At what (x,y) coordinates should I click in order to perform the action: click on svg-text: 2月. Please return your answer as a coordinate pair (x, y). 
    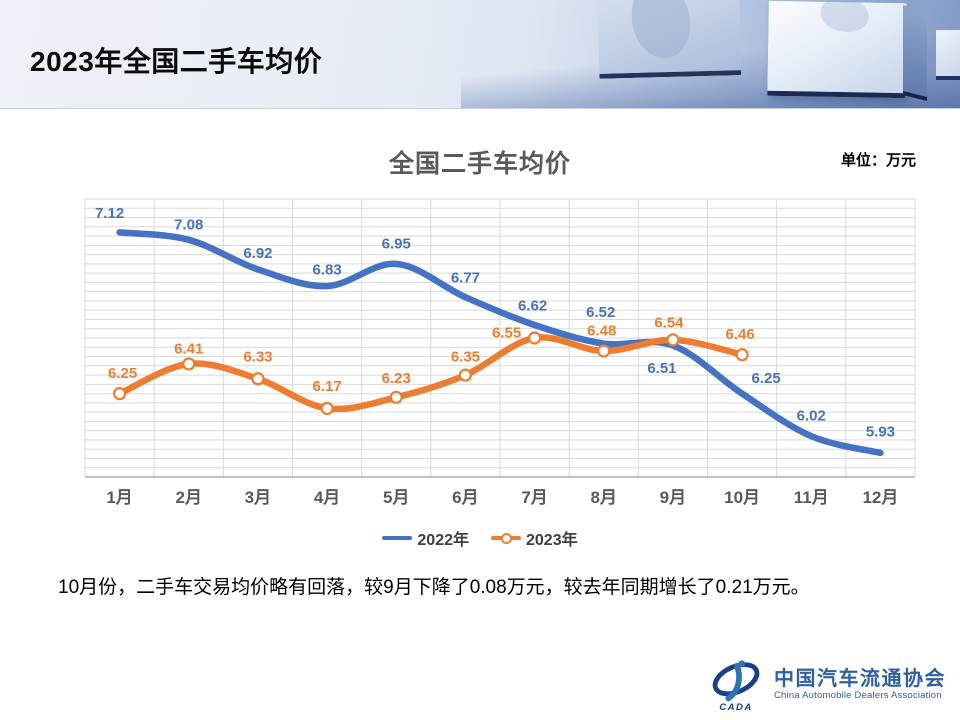
    Looking at the image, I should click on (189, 497).